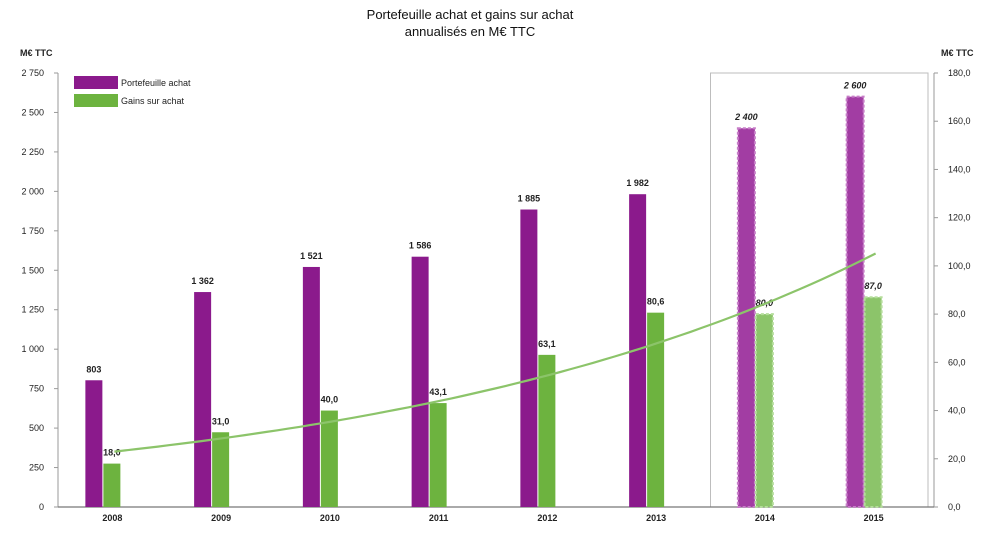 This screenshot has width=995, height=546. What do you see at coordinates (529, 199) in the screenshot?
I see `data-label-portefeuille-achat: 1 885` at bounding box center [529, 199].